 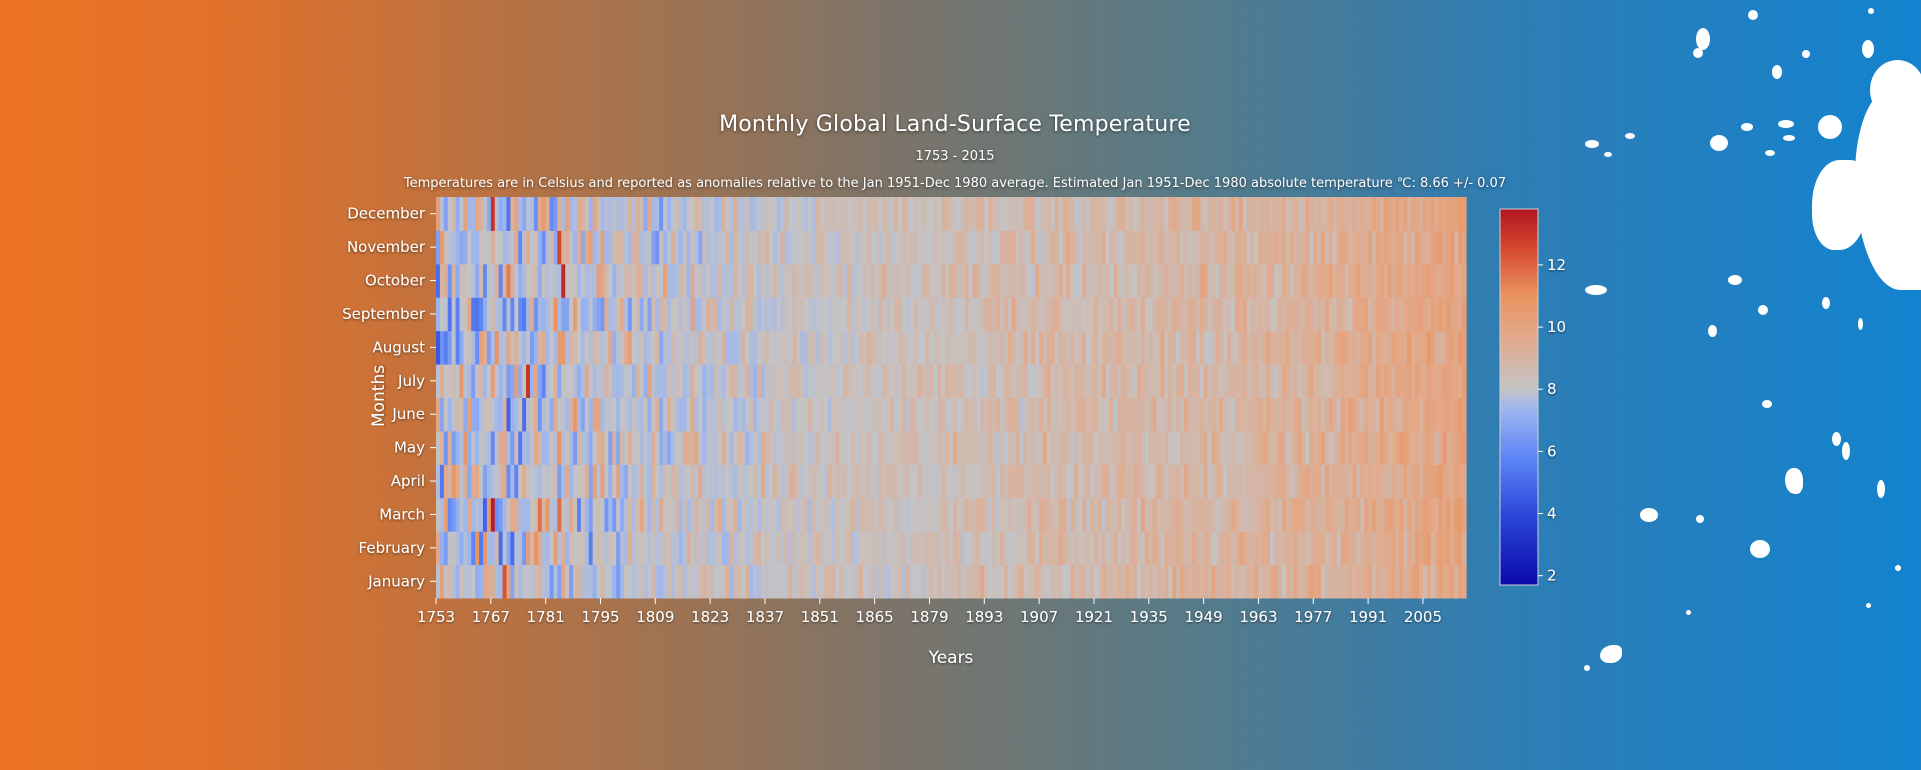 What do you see at coordinates (955, 156) in the screenshot?
I see `chart-subtitle: 1753 - 2015` at bounding box center [955, 156].